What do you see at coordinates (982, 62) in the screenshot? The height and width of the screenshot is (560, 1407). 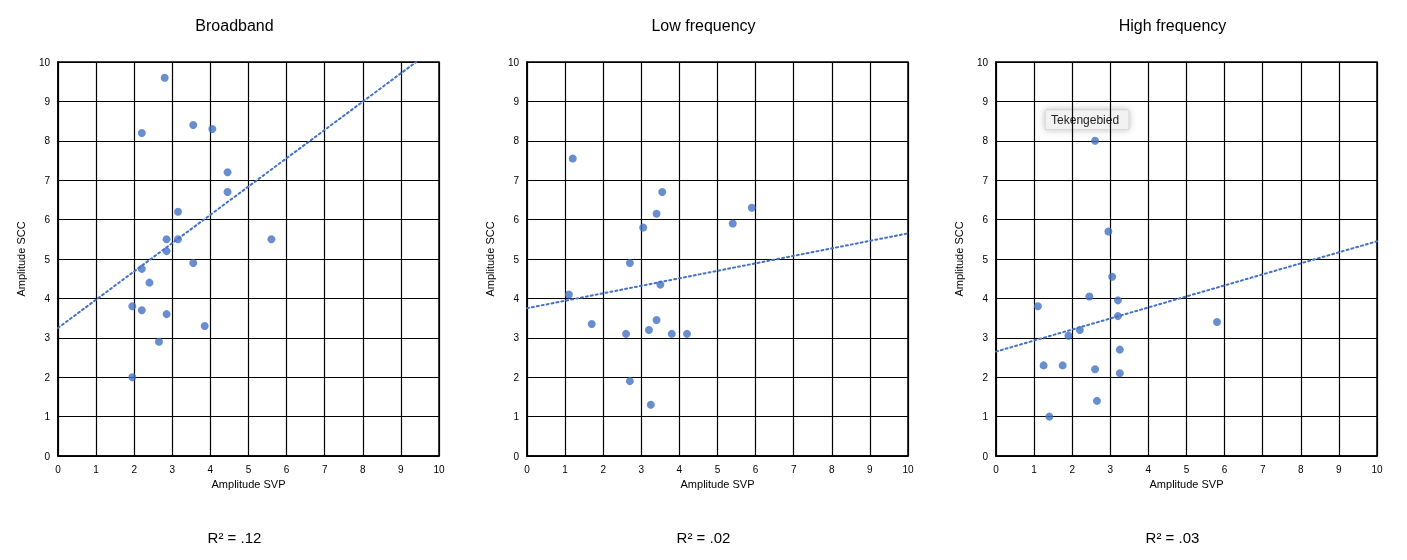 I see `y-tick-label: 10` at bounding box center [982, 62].